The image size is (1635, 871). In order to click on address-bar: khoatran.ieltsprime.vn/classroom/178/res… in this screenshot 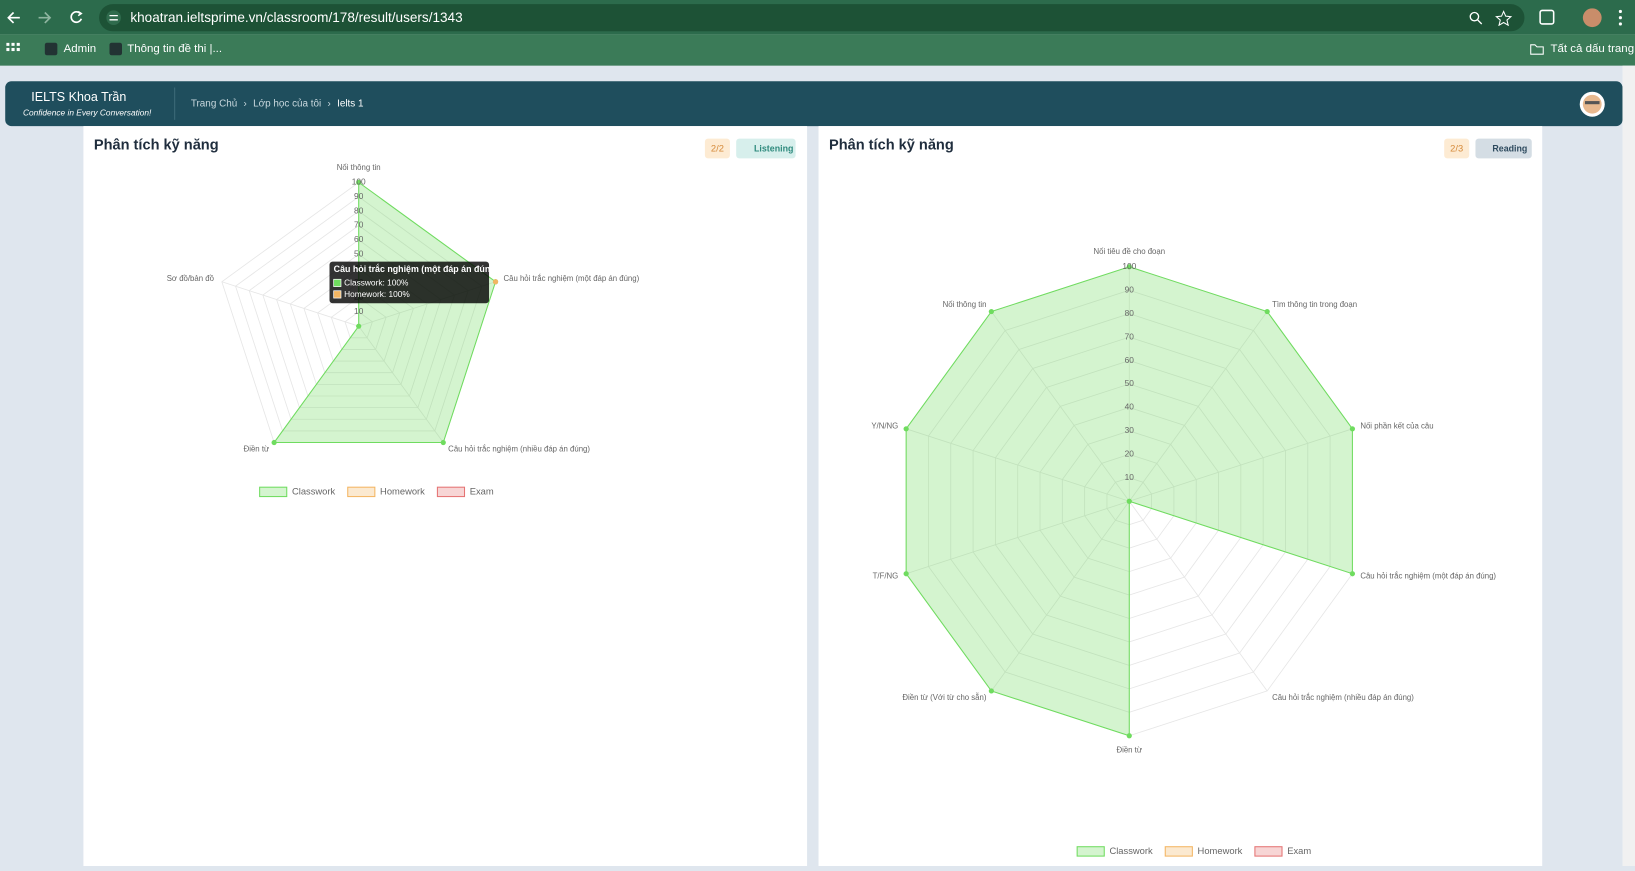, I will do `click(812, 18)`.